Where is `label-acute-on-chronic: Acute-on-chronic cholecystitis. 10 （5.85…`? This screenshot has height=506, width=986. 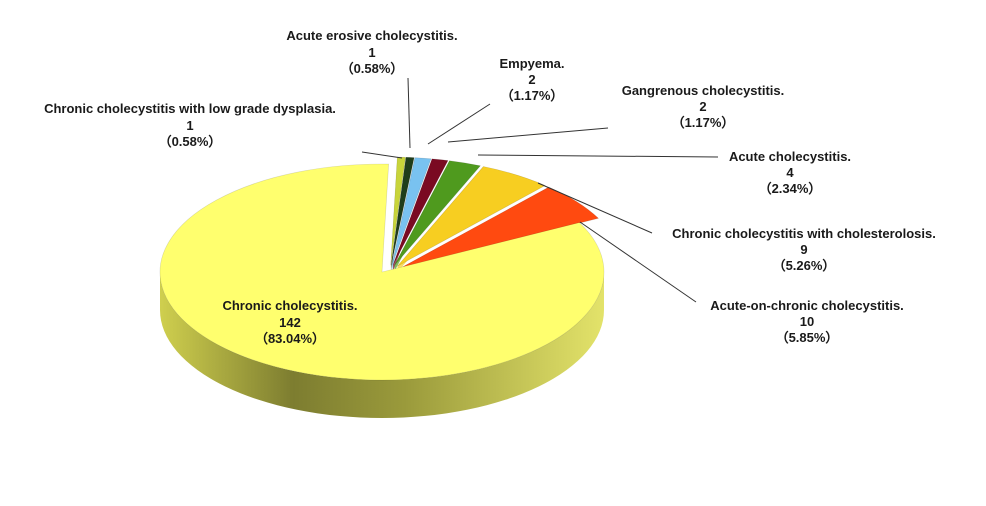 label-acute-on-chronic: Acute-on-chronic cholecystitis. 10 （5.85… is located at coordinates (807, 321).